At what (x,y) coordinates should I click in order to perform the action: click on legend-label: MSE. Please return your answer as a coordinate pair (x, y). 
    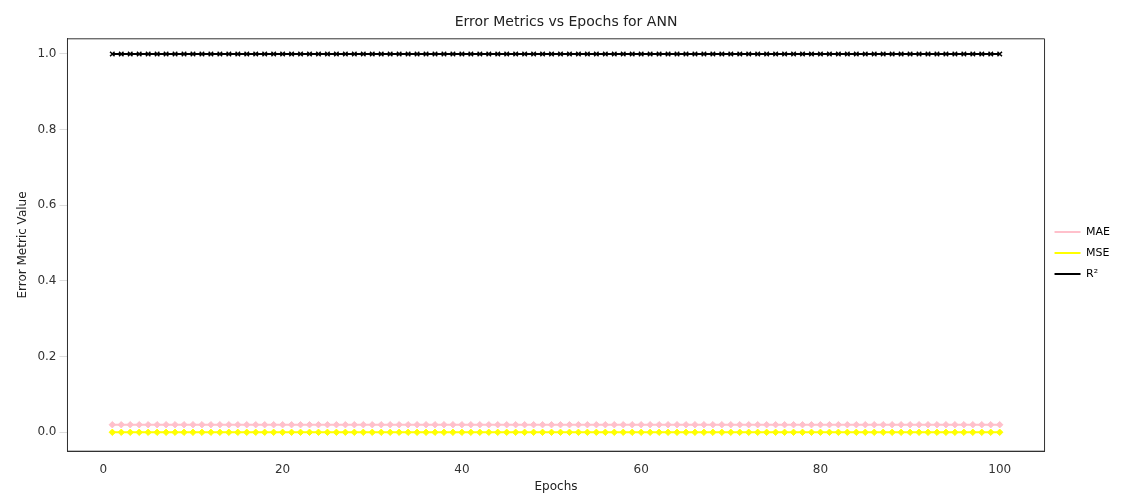
    Looking at the image, I should click on (1098, 252).